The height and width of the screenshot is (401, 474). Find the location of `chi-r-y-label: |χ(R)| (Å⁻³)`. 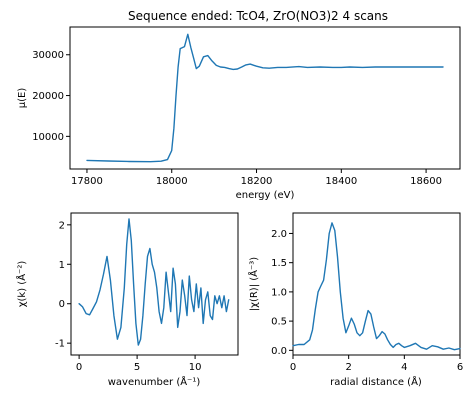

chi-r-y-label: |χ(R)| (Å⁻³) is located at coordinates (253, 284).